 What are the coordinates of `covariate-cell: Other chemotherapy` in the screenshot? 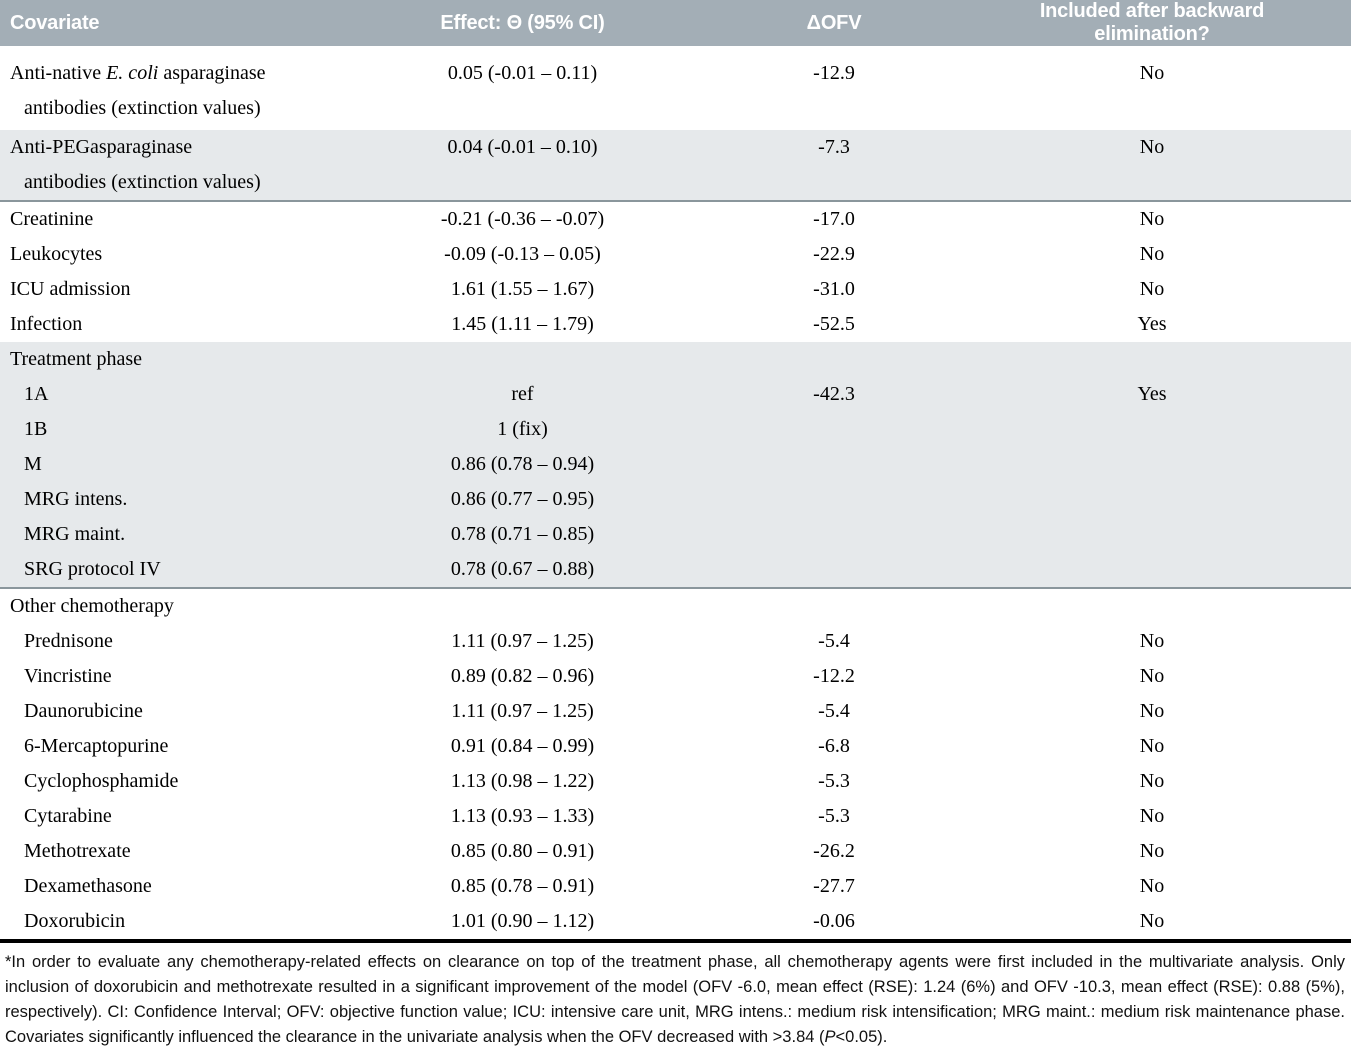 It's located at (92, 606).